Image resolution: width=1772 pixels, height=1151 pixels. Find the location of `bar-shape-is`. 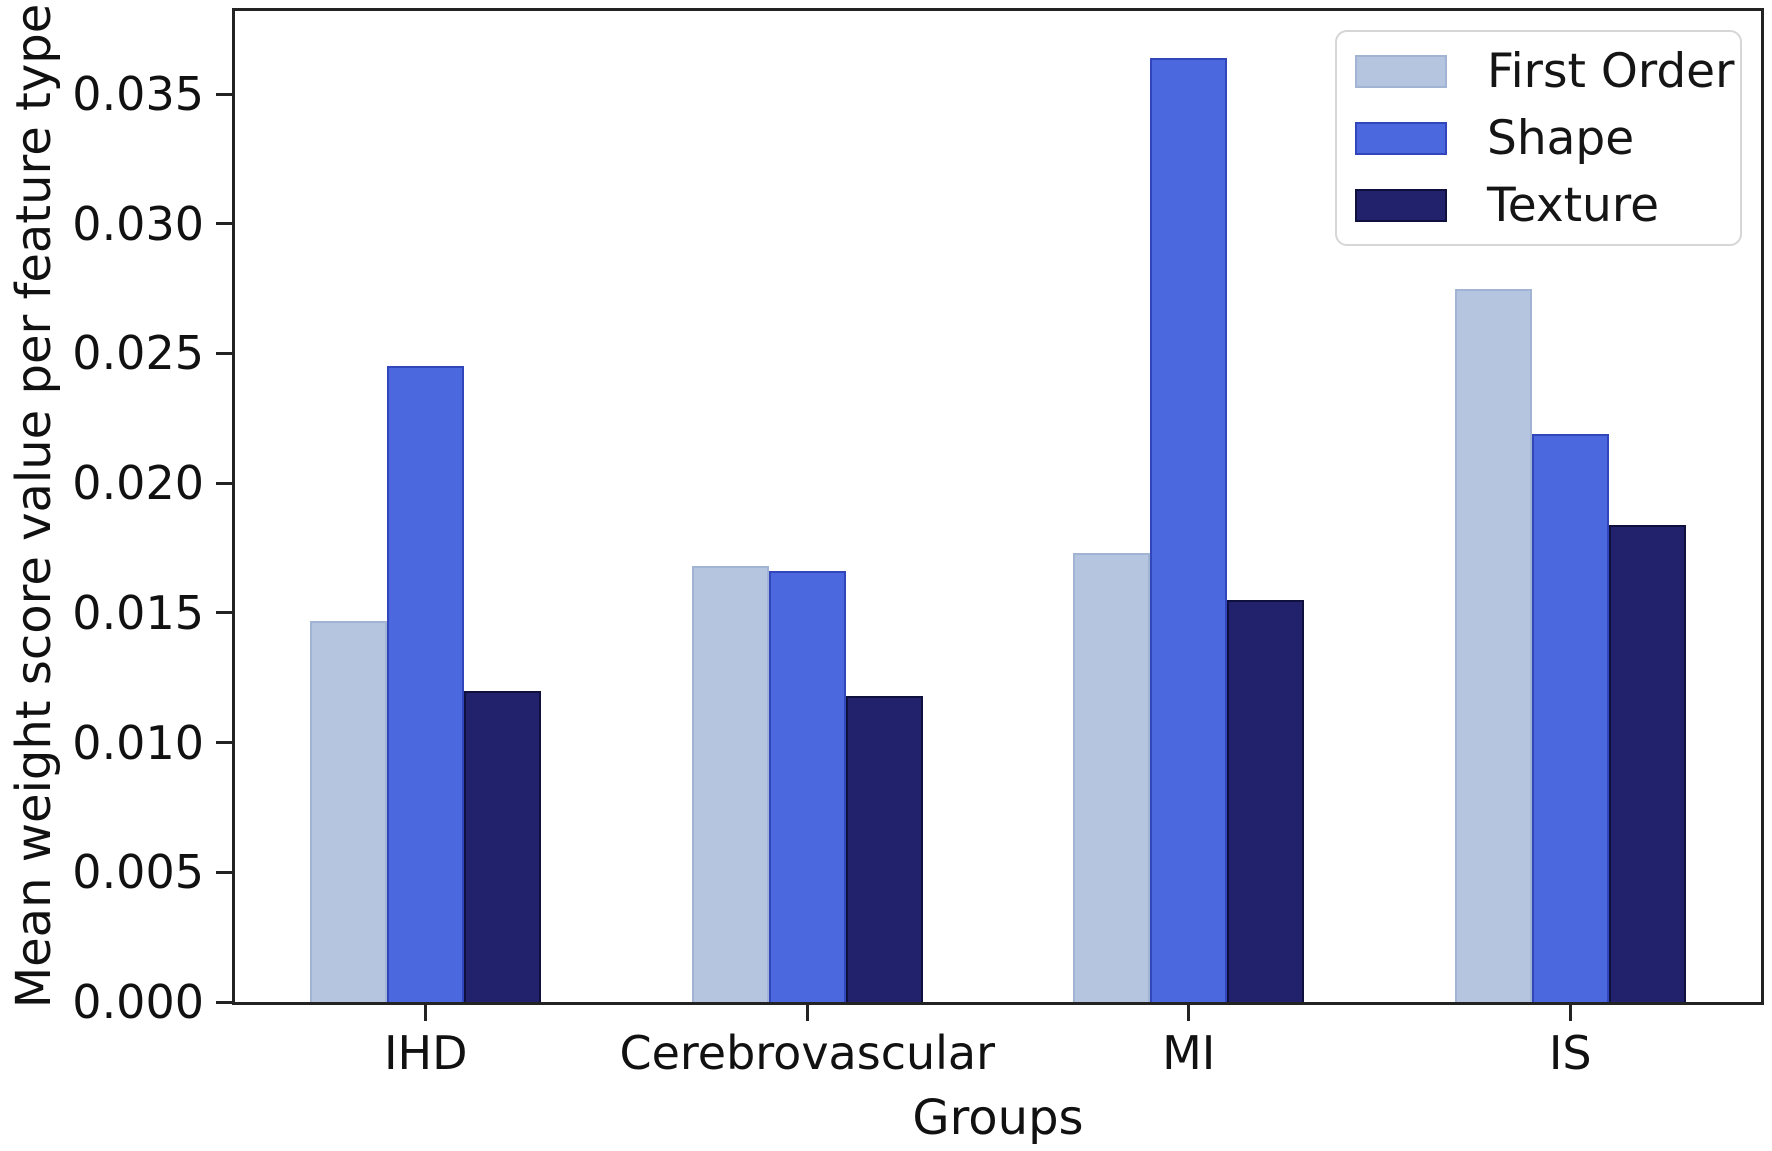

bar-shape-is is located at coordinates (1570, 717).